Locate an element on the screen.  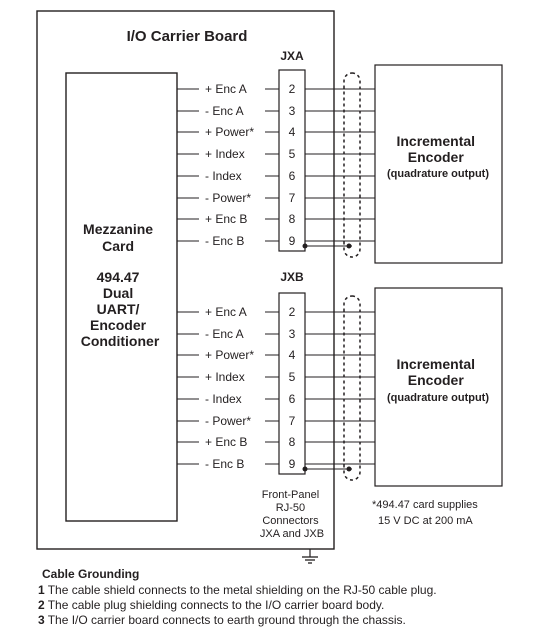
item-number: 2 is located at coordinates (41, 605).